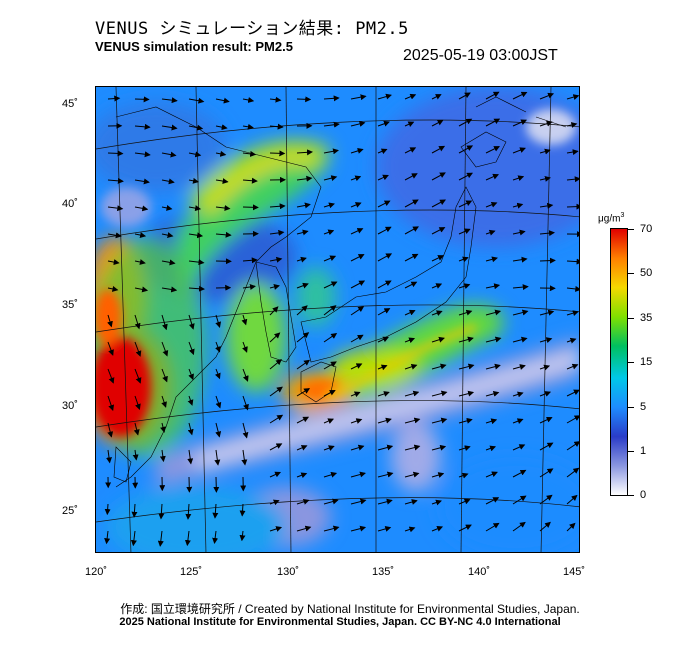 This screenshot has height=649, width=700. I want to click on lat-label-25: 25˚, so click(70, 511).